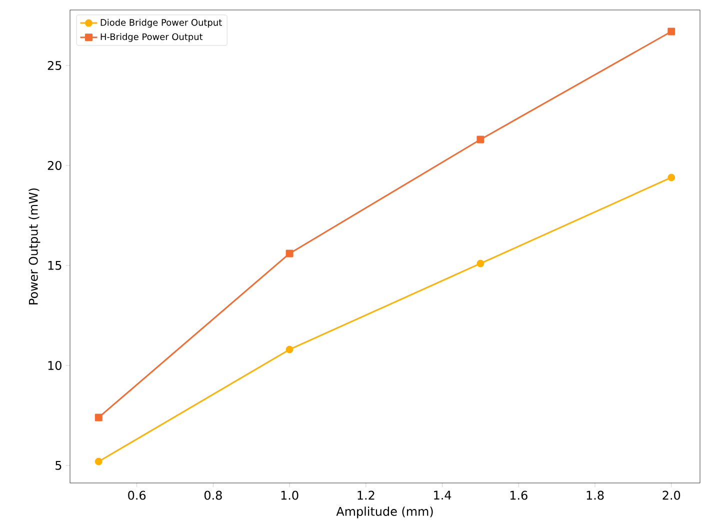 The image size is (702, 529). What do you see at coordinates (55, 165) in the screenshot?
I see `y-tick-label: 20` at bounding box center [55, 165].